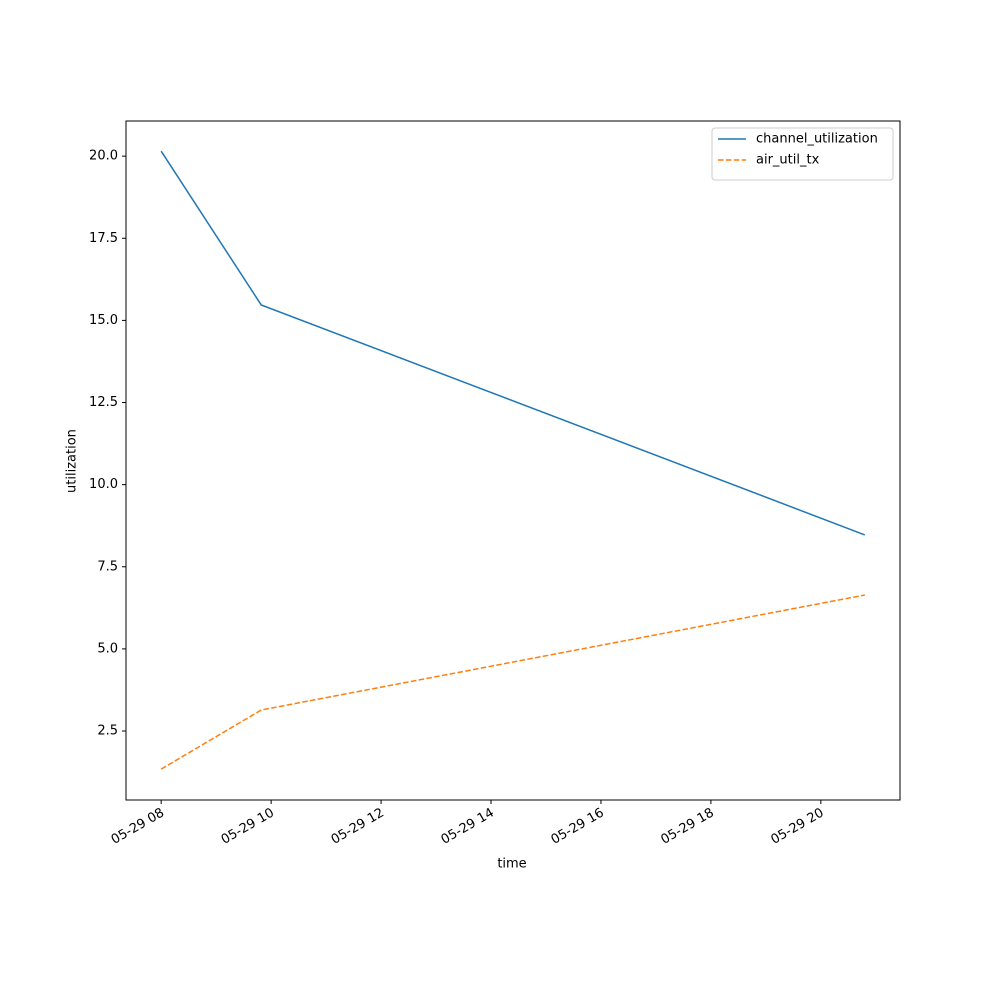 Image resolution: width=1000 pixels, height=1000 pixels. What do you see at coordinates (103, 320) in the screenshot?
I see `y-tick-label: 15.0` at bounding box center [103, 320].